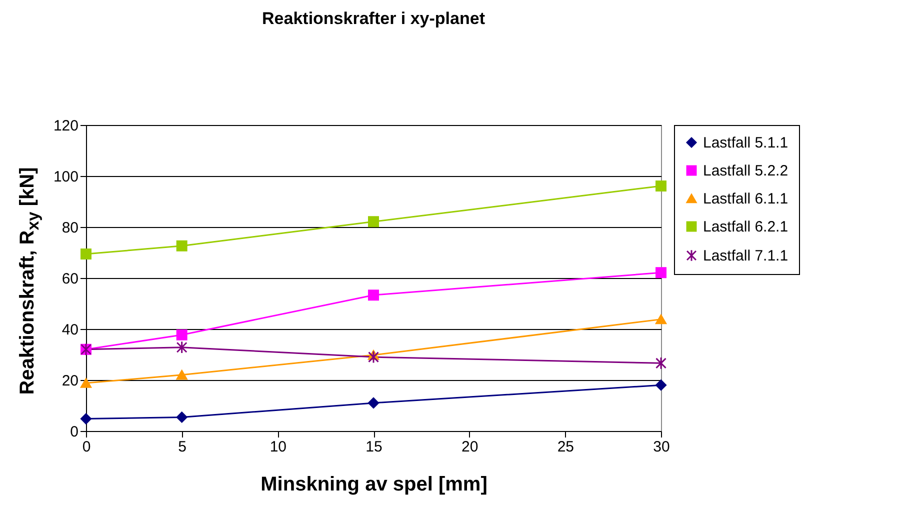 This screenshot has height=522, width=901. I want to click on x-tick-label: 15, so click(374, 447).